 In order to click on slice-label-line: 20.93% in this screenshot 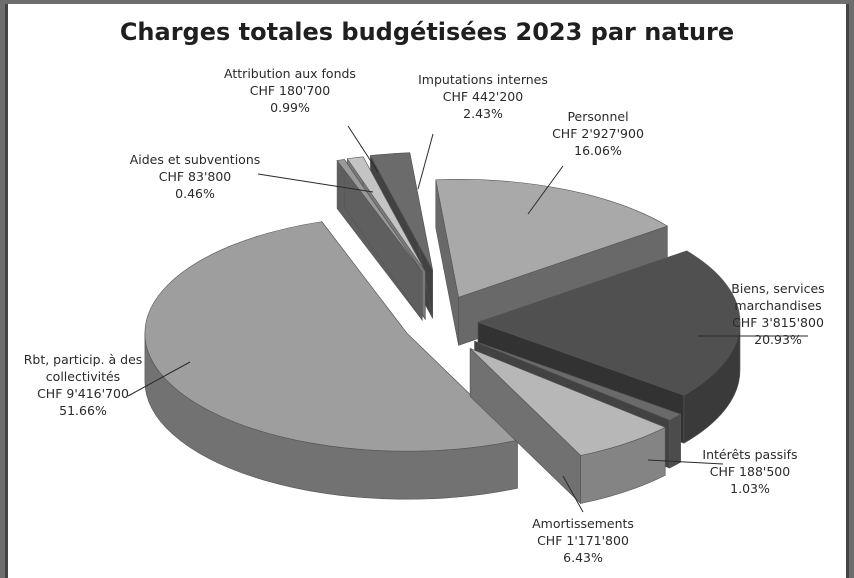, I will do `click(778, 339)`.